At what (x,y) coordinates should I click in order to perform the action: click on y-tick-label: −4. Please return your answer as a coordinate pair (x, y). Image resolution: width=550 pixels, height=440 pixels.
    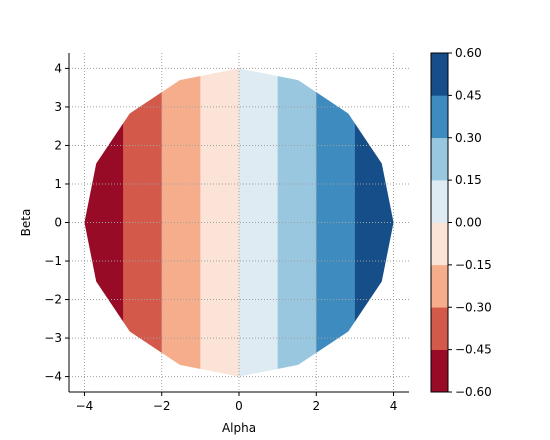
    Looking at the image, I should click on (53, 377).